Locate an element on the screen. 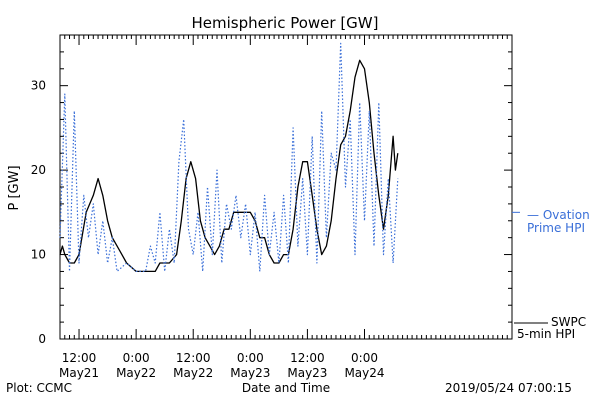  legend-ovation: — Ovation Prime HPI is located at coordinates (558, 221).